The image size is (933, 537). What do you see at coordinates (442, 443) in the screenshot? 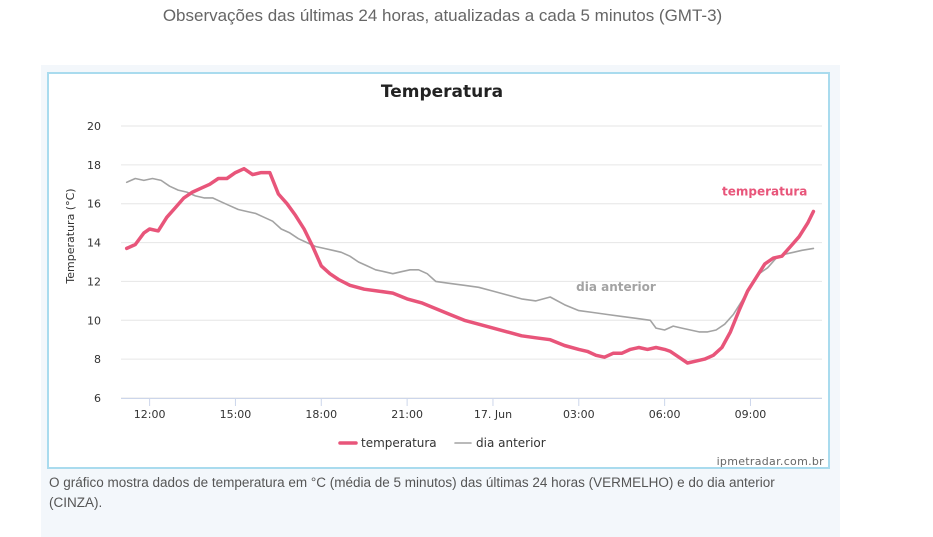
I see `legend: temperatura dia anterior` at bounding box center [442, 443].